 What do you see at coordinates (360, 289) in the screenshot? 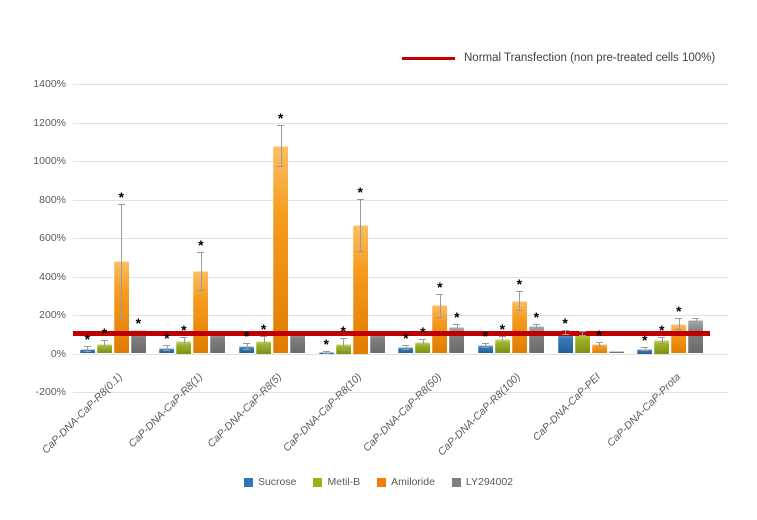
I see `bar-Amiloride-CaP-DNA-CaP-R8(10)` at bounding box center [360, 289].